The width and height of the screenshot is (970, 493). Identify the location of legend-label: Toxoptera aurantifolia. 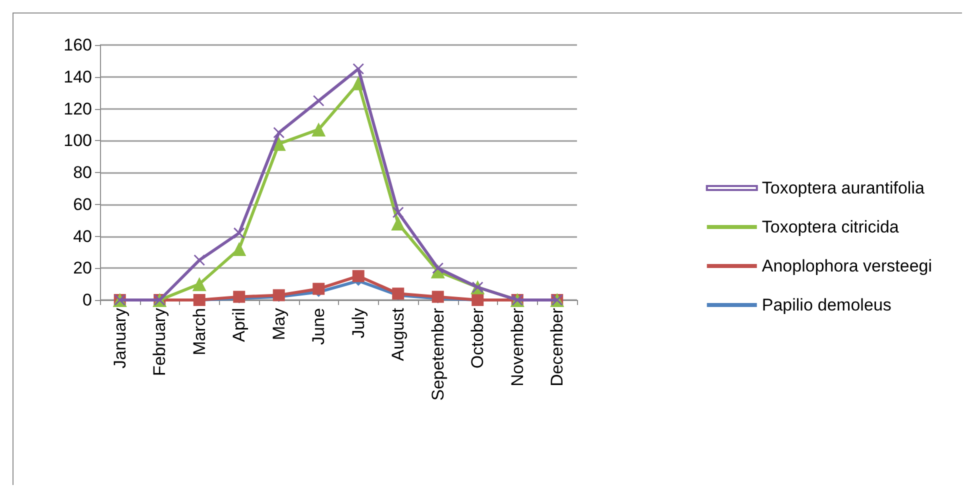
(843, 188).